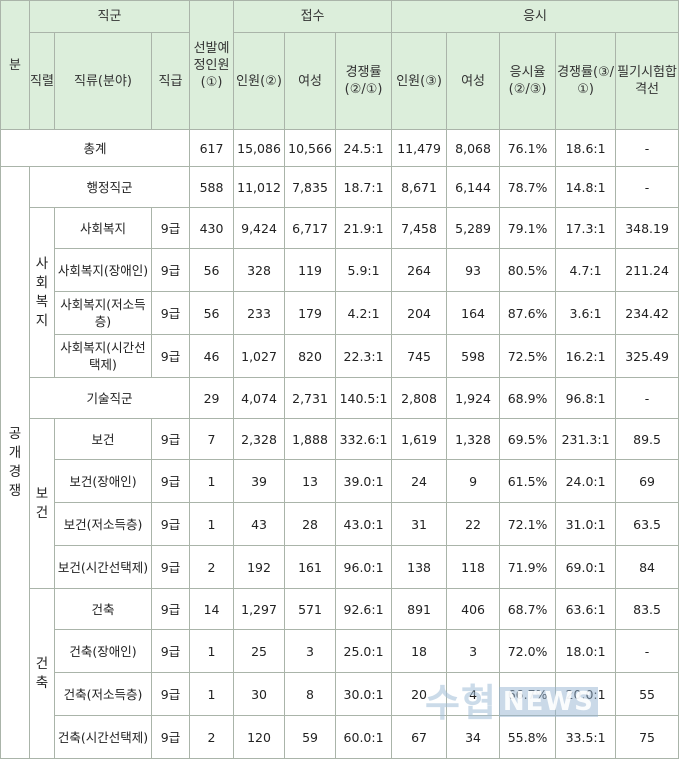 Image resolution: width=680 pixels, height=762 pixels. What do you see at coordinates (259, 81) in the screenshot?
I see `header-inwon2: 인원(②)` at bounding box center [259, 81].